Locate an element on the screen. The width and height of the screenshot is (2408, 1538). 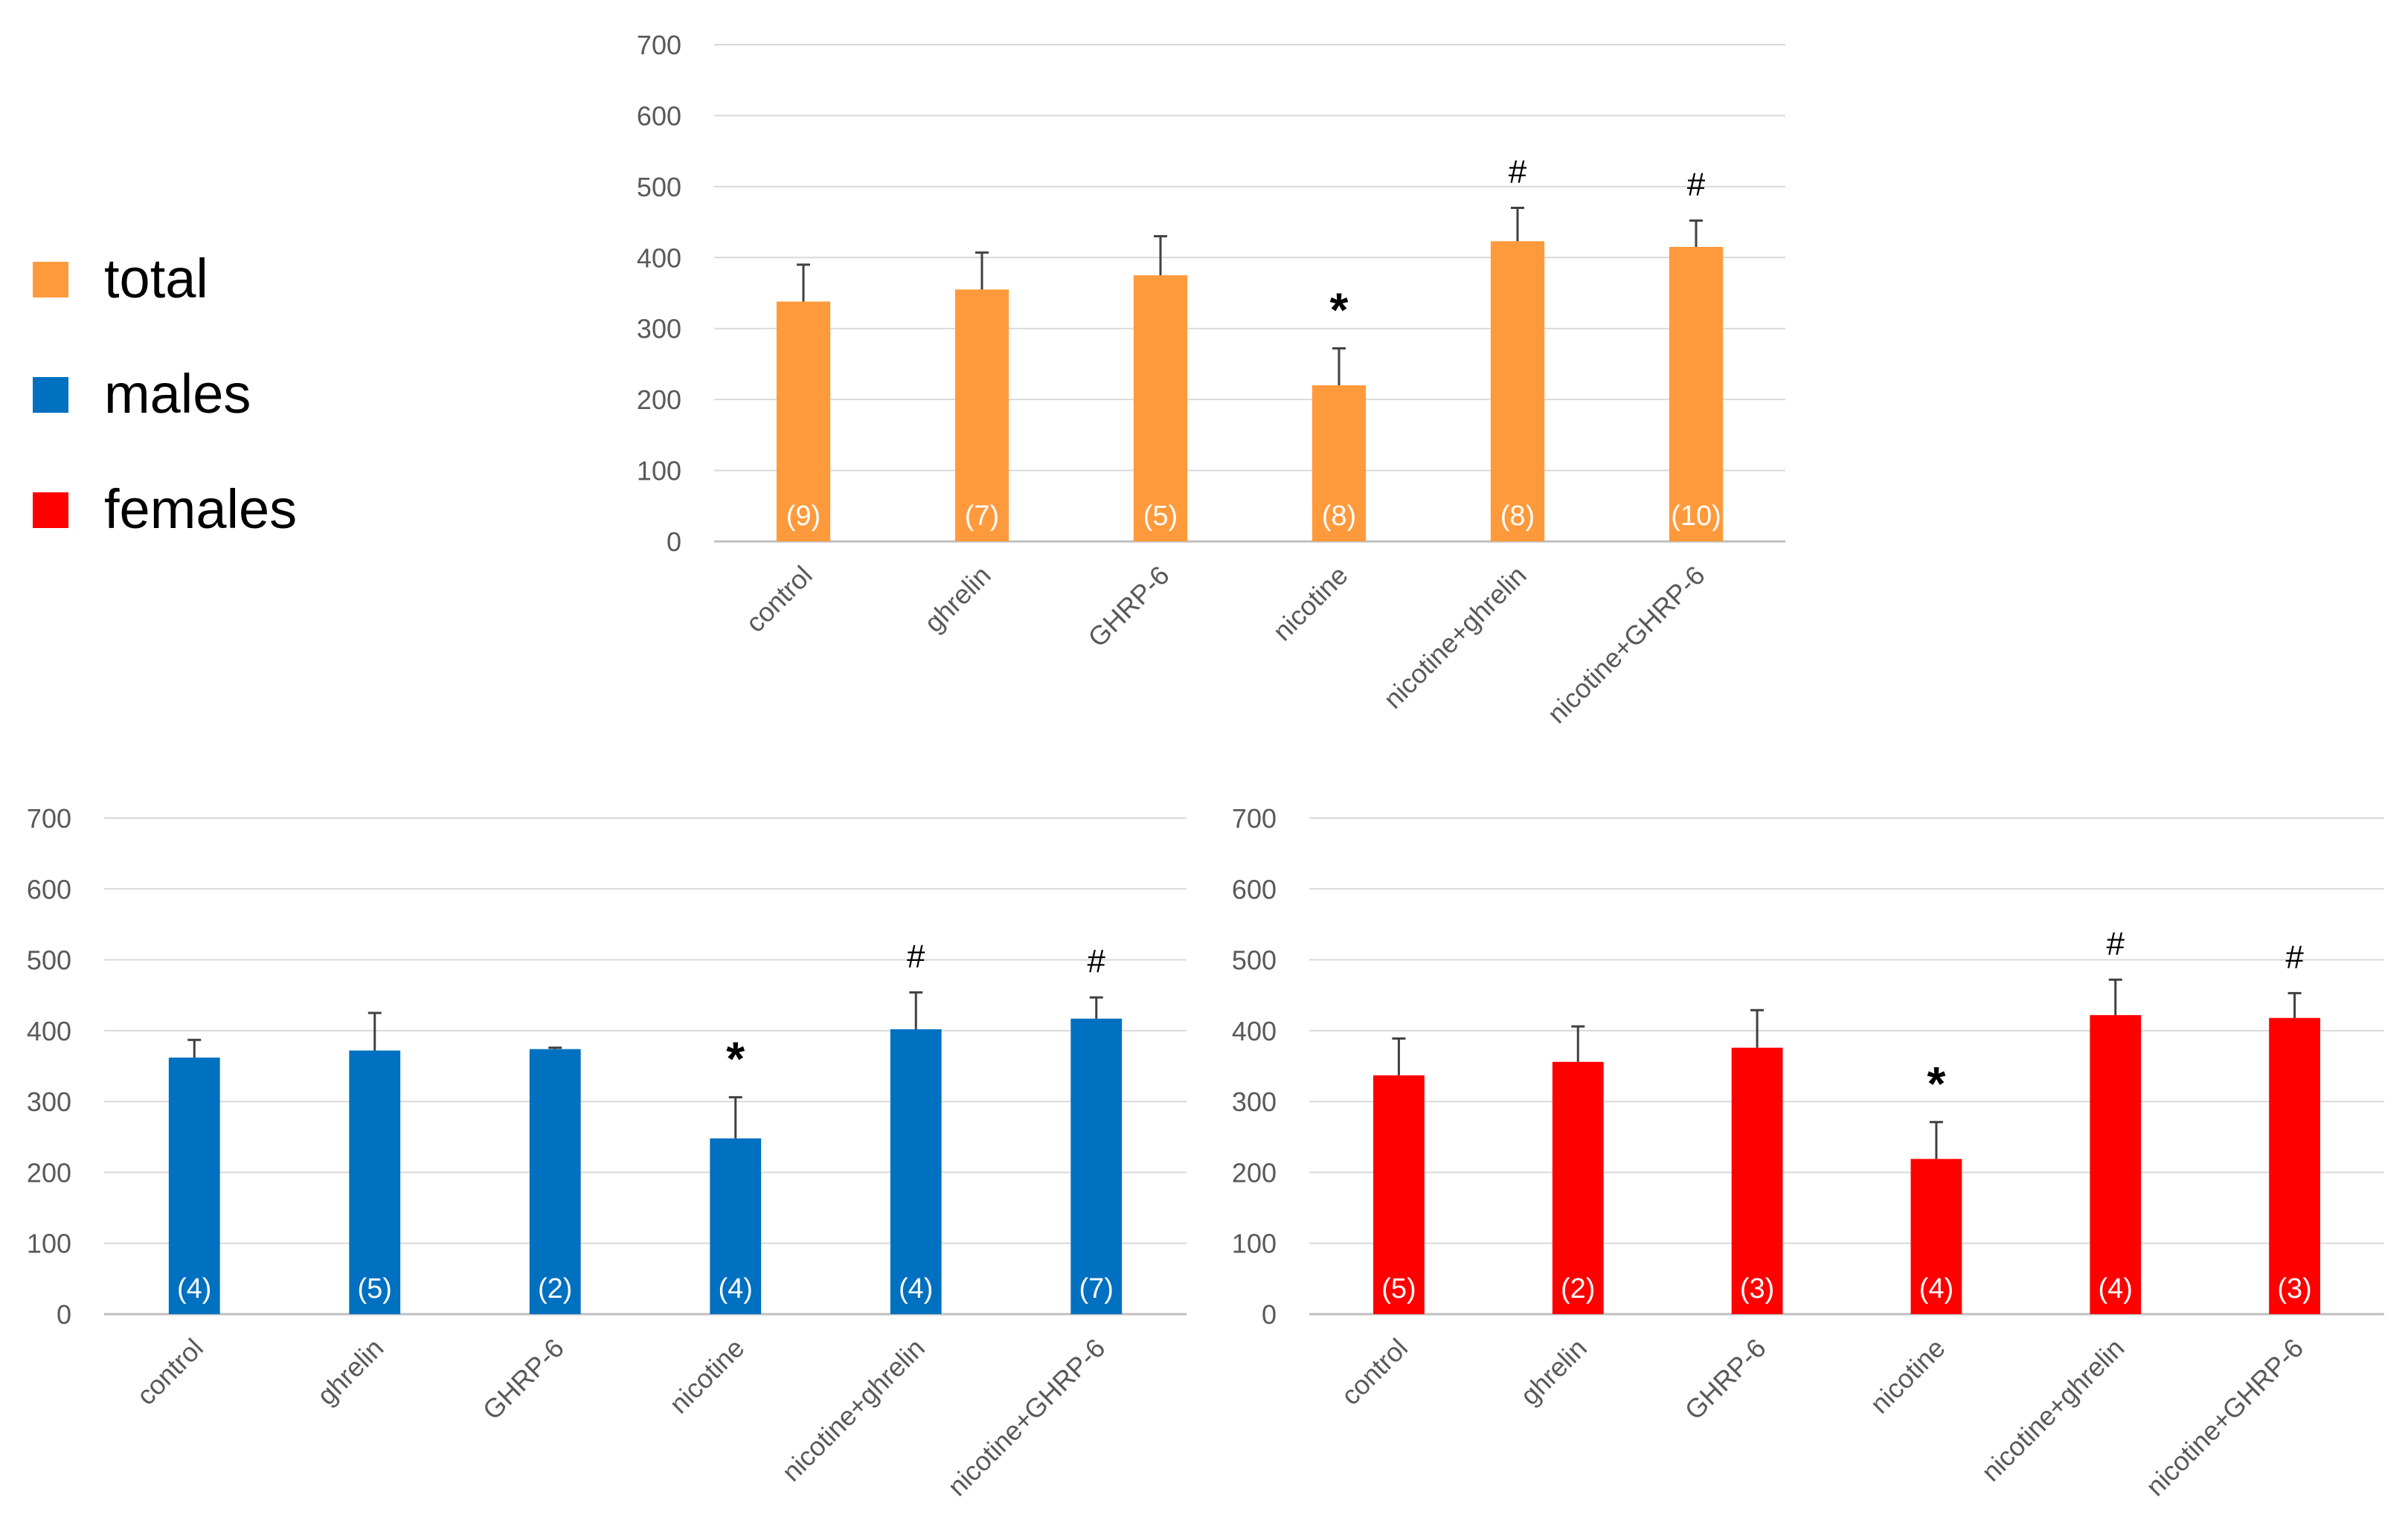
legend-item-males: males is located at coordinates (186, 393).